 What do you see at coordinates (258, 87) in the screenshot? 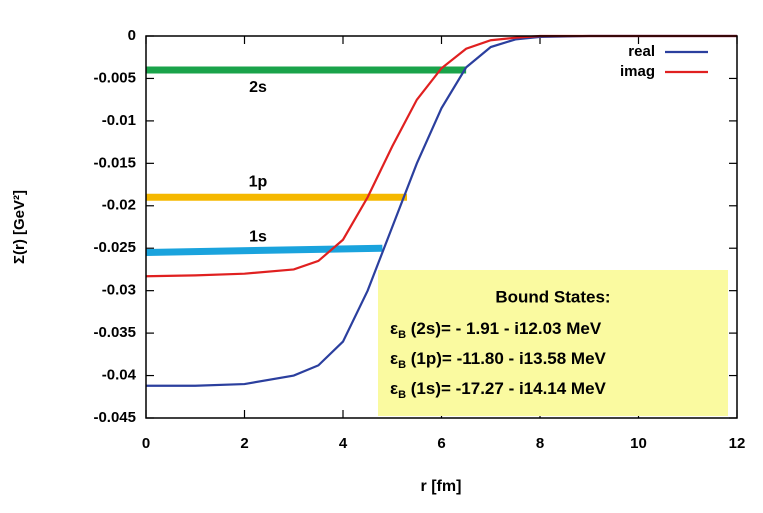
I see `level-label: 2s` at bounding box center [258, 87].